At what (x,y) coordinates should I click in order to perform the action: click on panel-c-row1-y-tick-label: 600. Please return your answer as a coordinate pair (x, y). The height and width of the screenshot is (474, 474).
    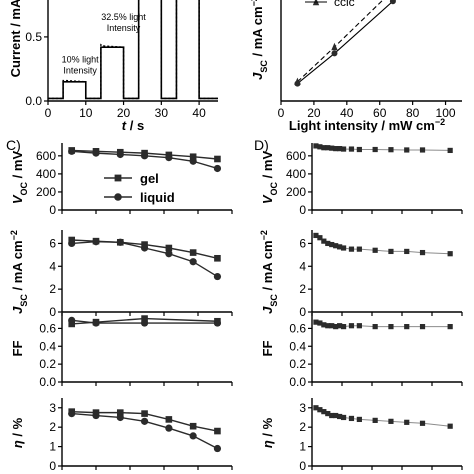
    Looking at the image, I should click on (46, 156).